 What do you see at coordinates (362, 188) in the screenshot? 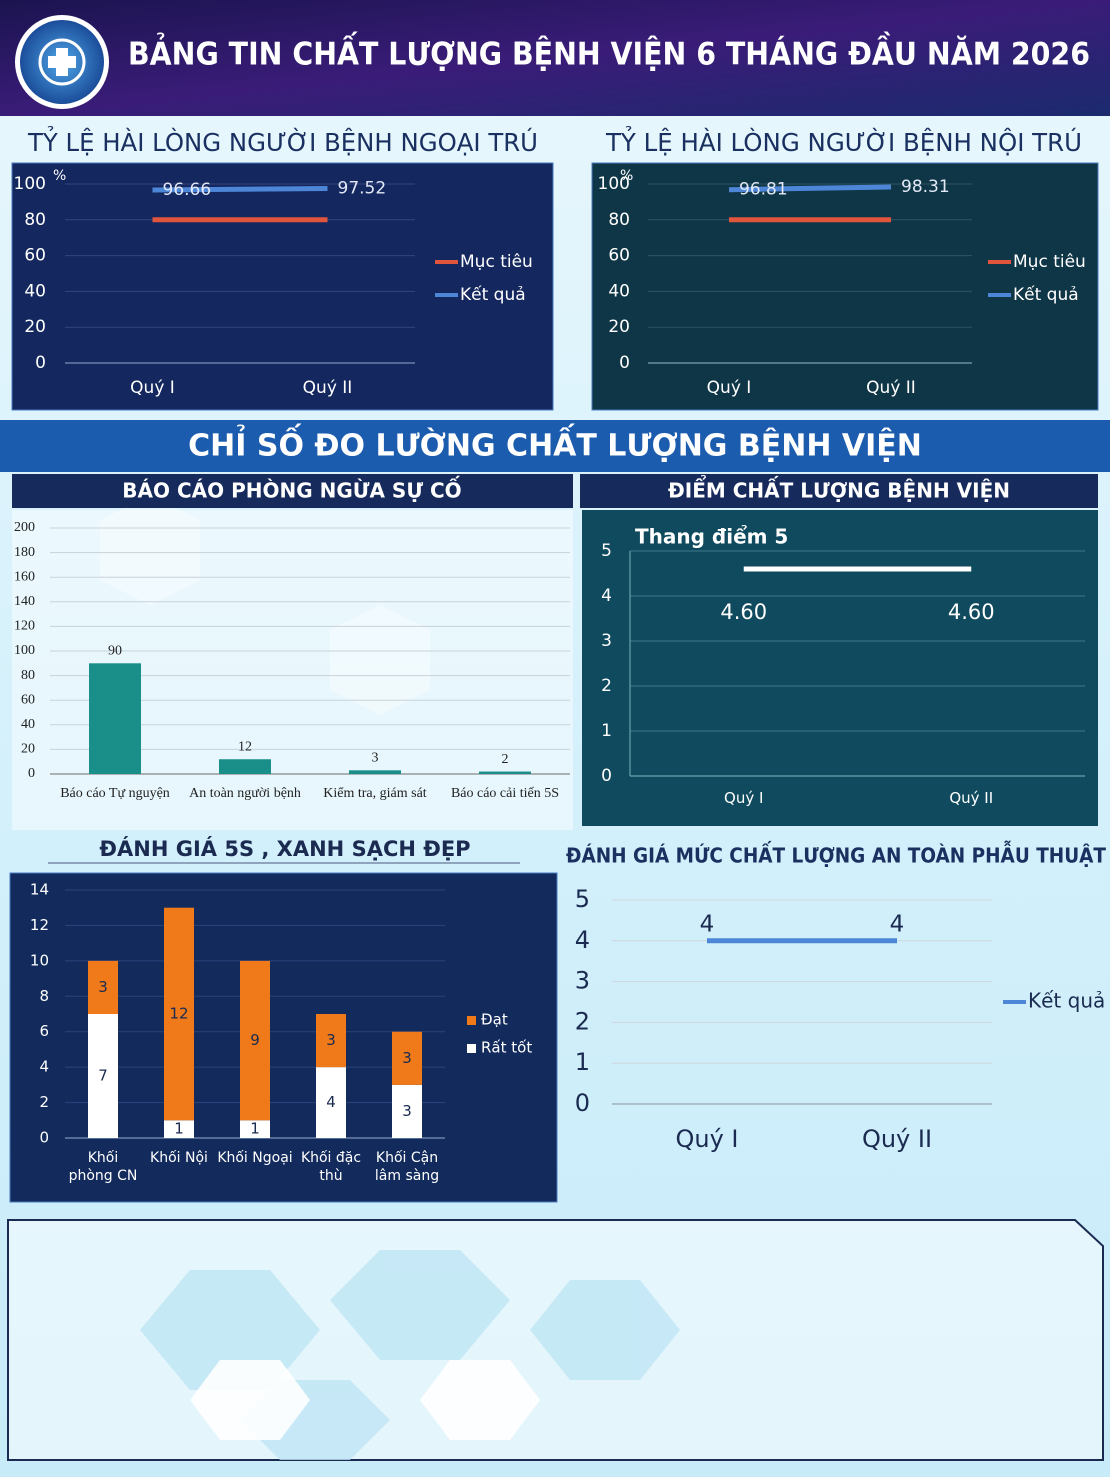
I see `data-label: 97.52` at bounding box center [362, 188].